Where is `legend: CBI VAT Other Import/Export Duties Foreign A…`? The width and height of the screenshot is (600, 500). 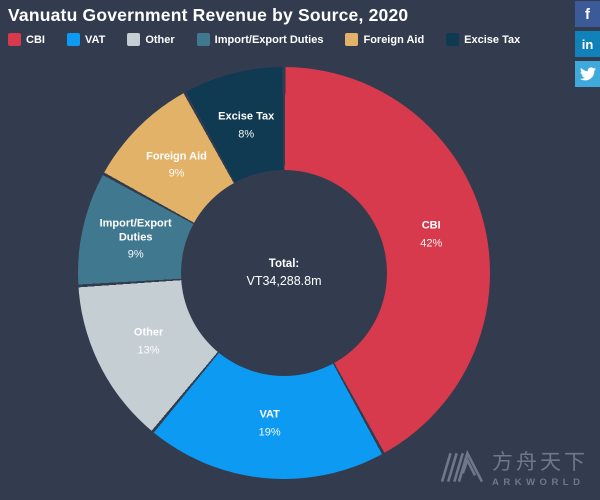
legend: CBI VAT Other Import/Export Duties Foreign A… is located at coordinates (284, 39).